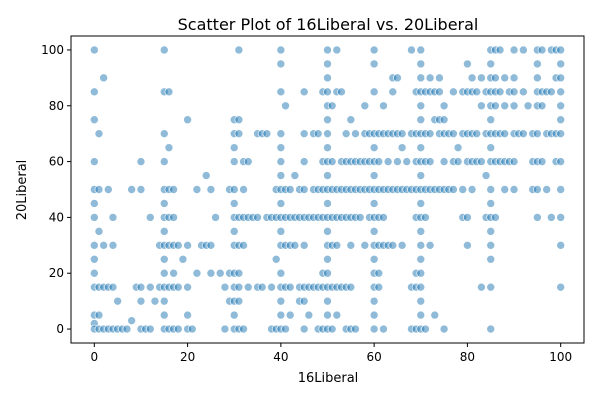  Describe the element at coordinates (467, 357) in the screenshot. I see `x-tick-label: 80` at that location.